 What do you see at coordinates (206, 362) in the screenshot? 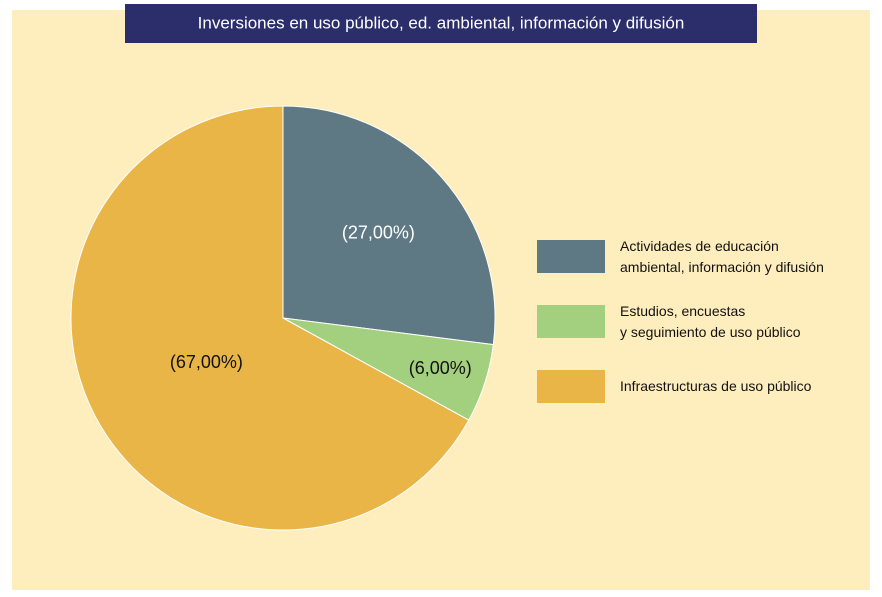
I see `slice-label: (67,00%)` at bounding box center [206, 362].